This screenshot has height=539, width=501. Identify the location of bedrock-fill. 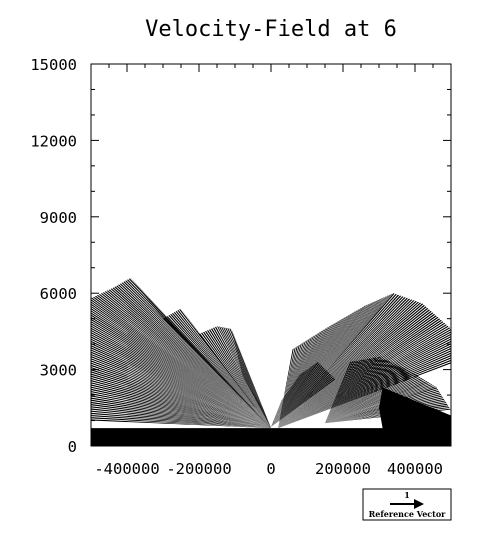
(271, 416).